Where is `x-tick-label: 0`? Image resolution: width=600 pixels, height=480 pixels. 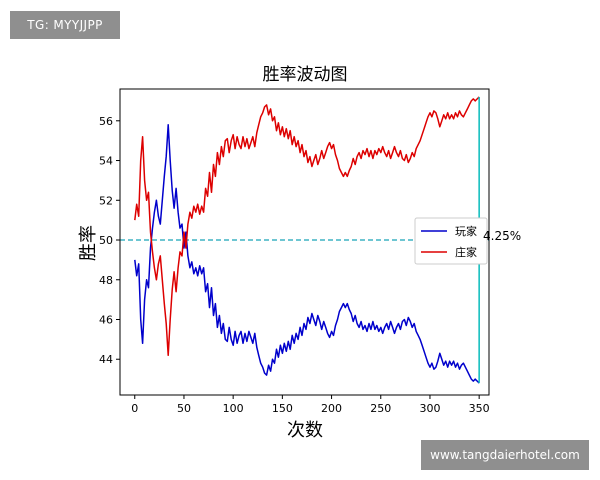
x-tick-label: 0 is located at coordinates (134, 408).